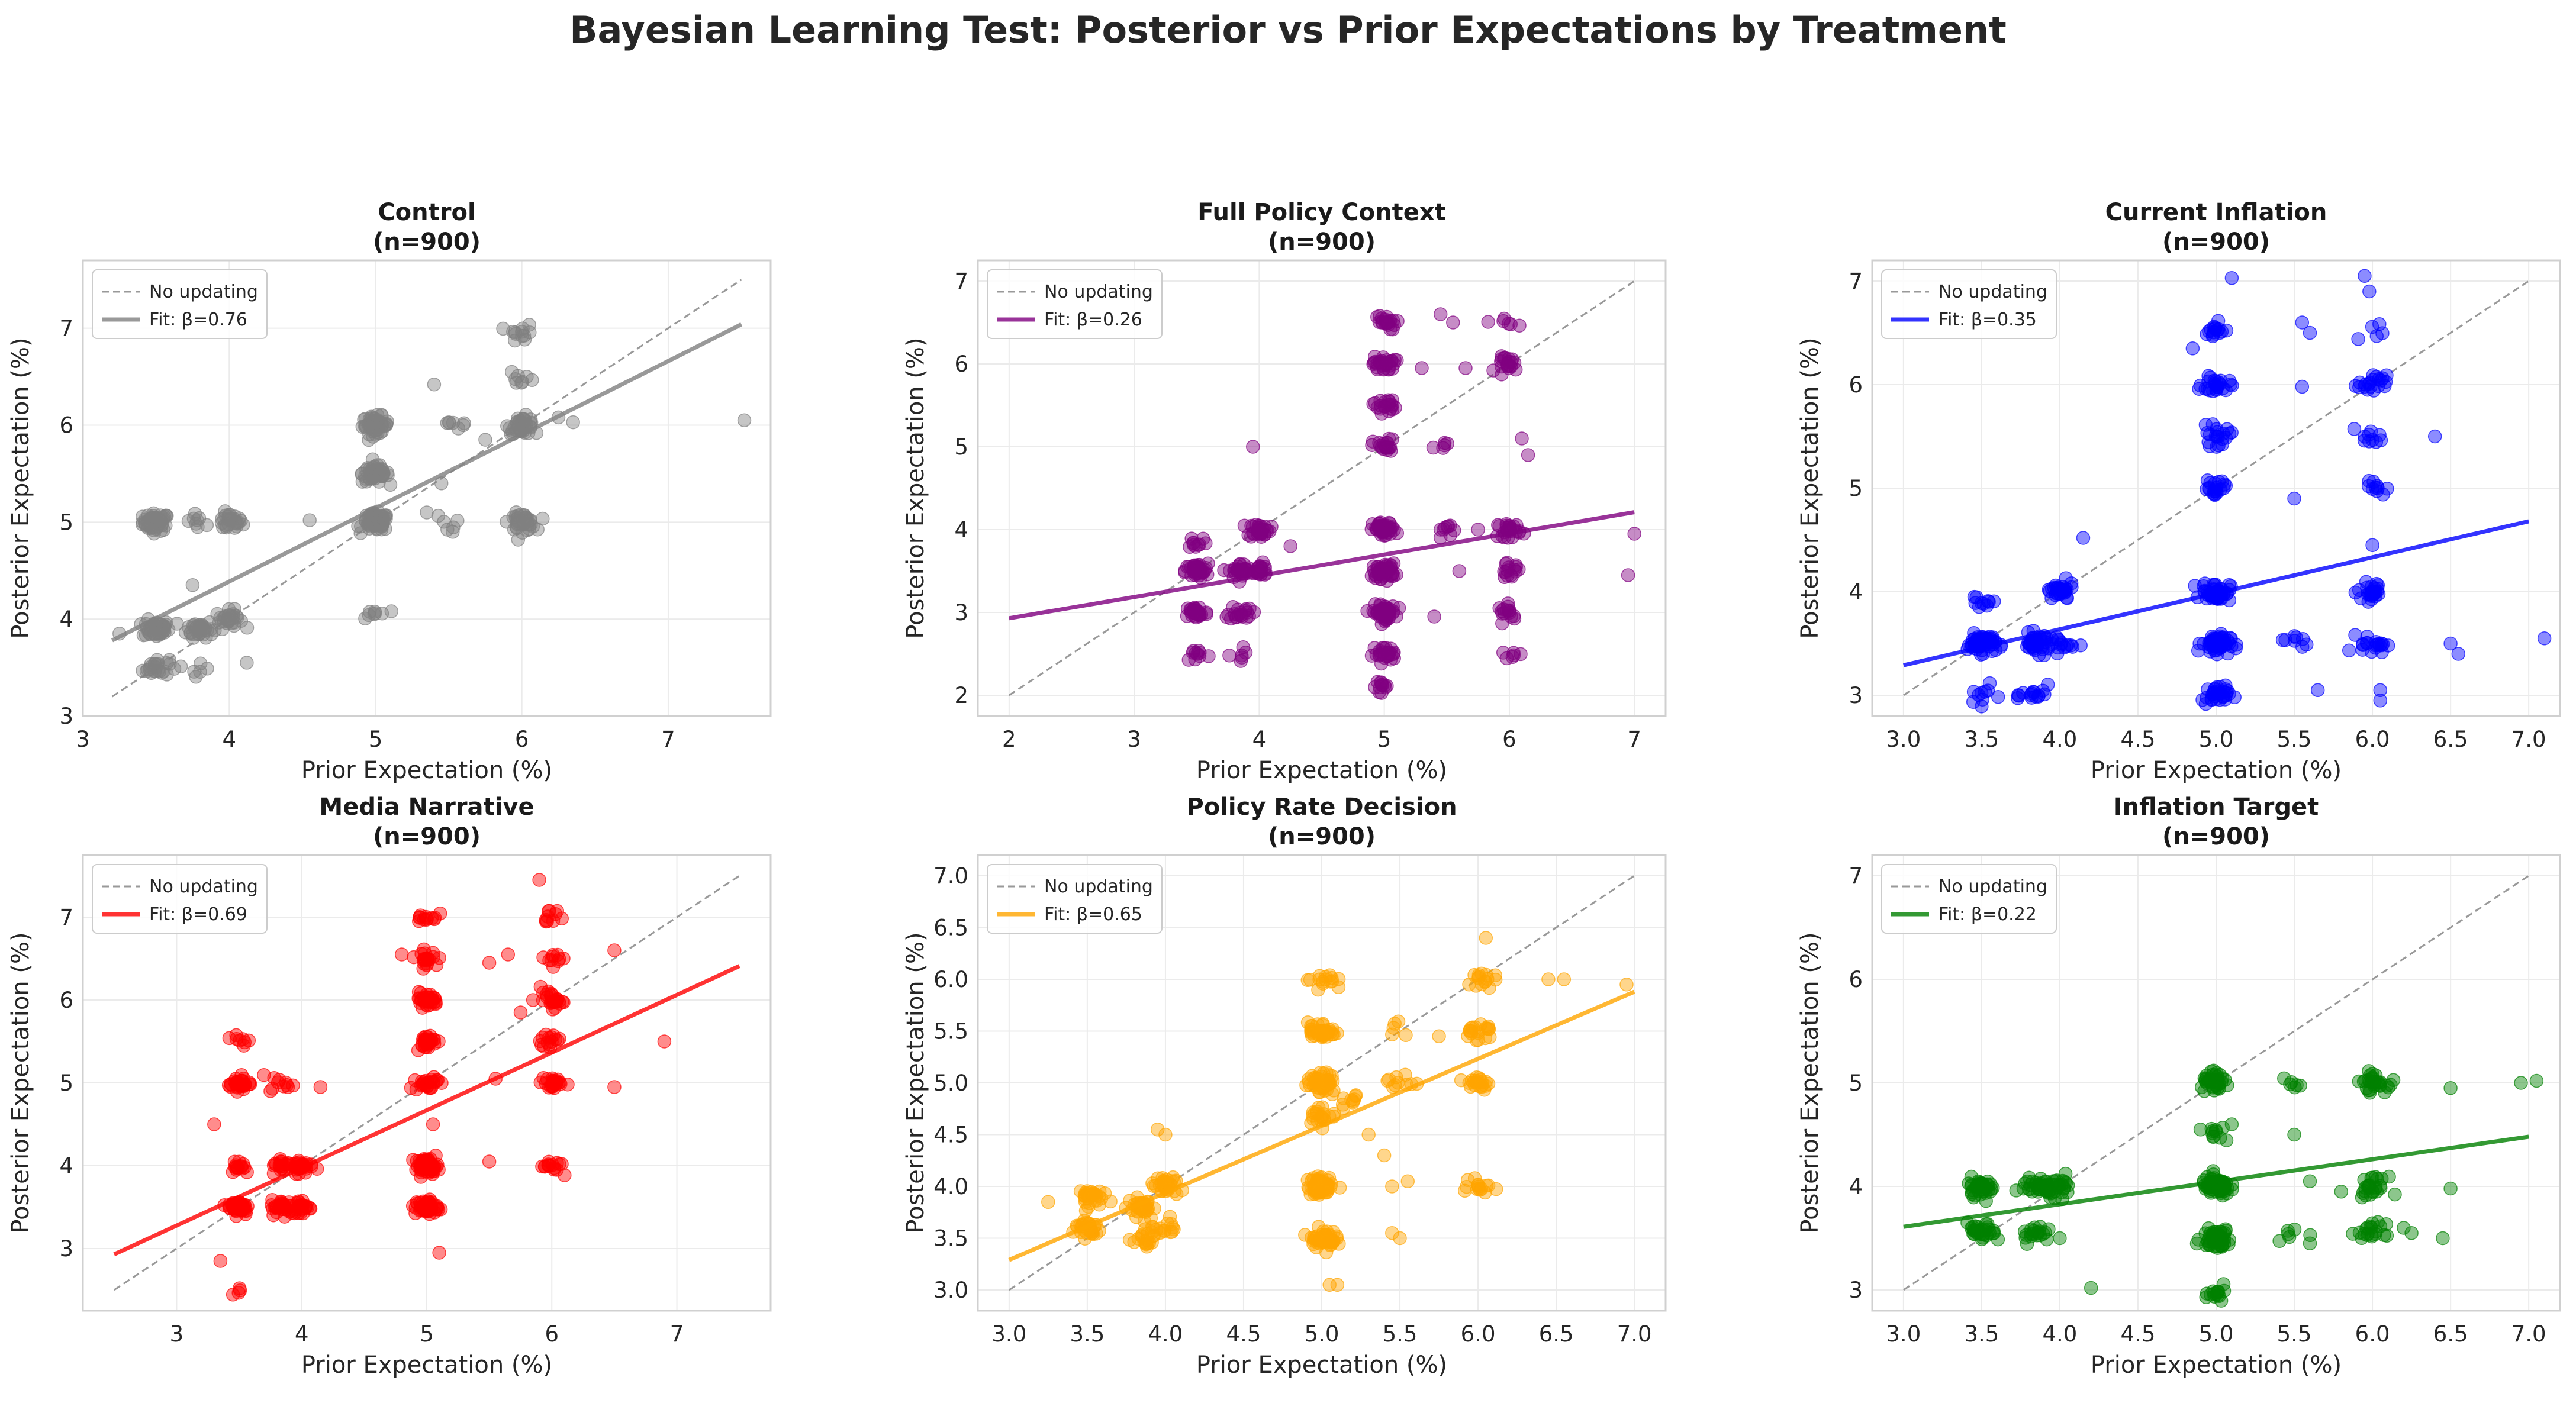 The image size is (2576, 1403). I want to click on scatter-points, so click(2252, 1185).